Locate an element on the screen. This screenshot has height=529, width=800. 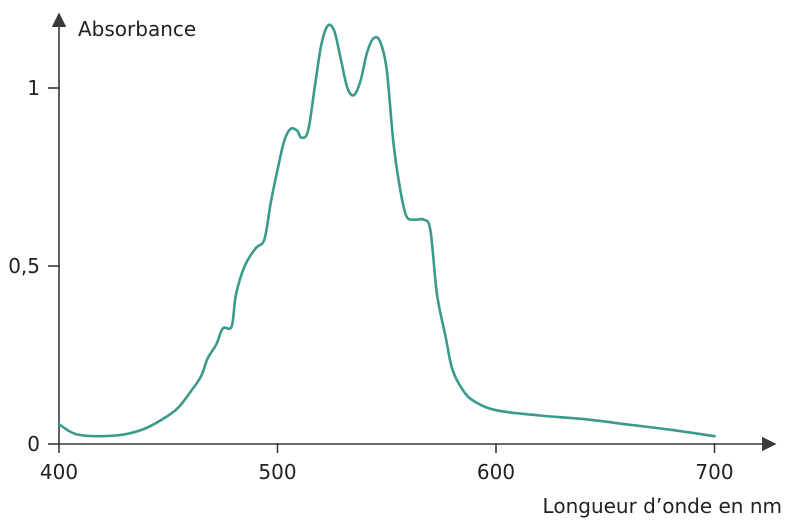
y-axis-ticks: 00,51 is located at coordinates (34, 266).